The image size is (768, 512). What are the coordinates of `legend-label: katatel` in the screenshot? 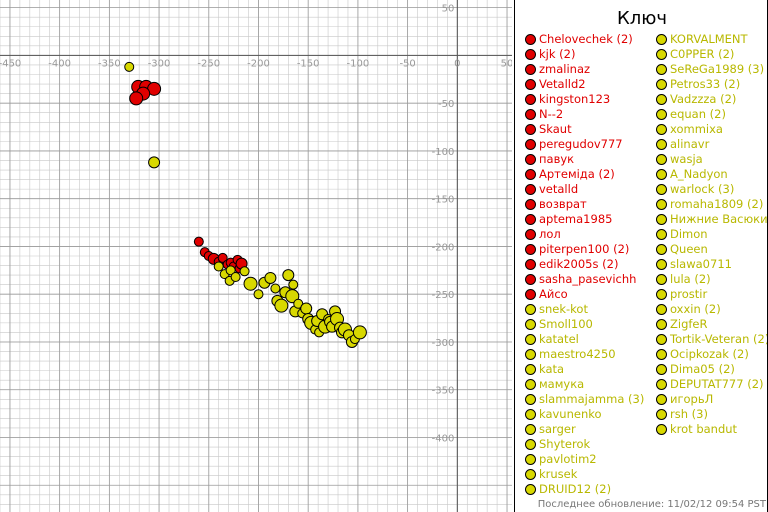 It's located at (559, 339).